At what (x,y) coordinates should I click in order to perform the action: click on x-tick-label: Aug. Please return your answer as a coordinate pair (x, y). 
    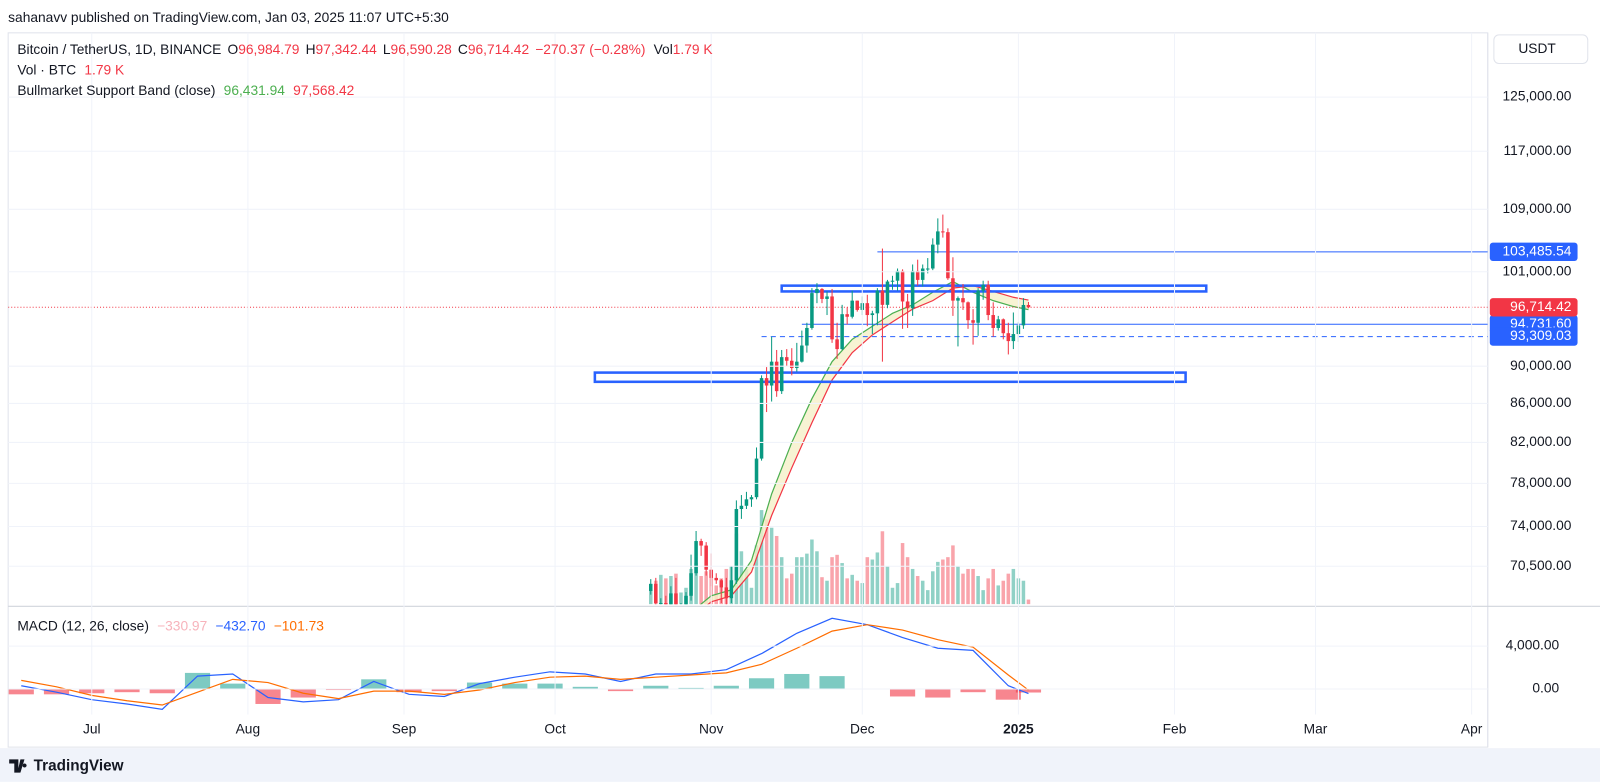
    Looking at the image, I should click on (248, 728).